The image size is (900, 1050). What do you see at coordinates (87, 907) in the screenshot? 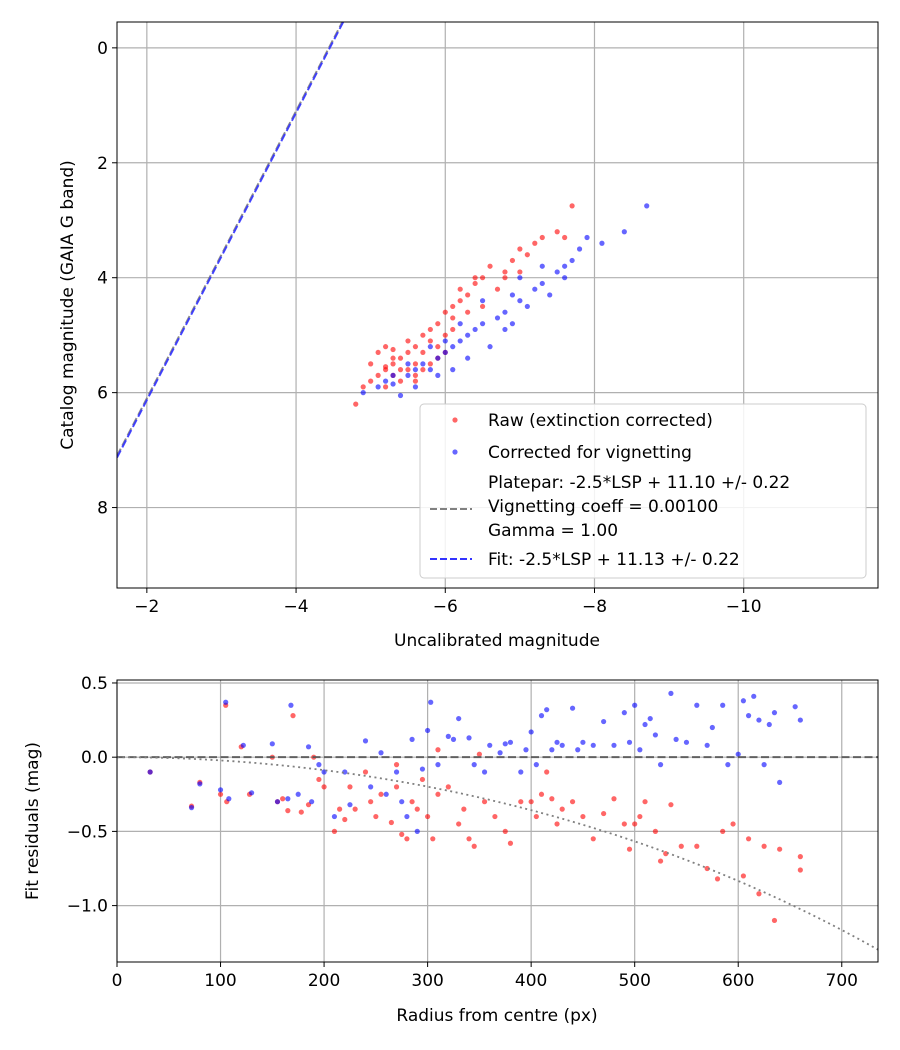
I see `bot-y-tick-label: −1.0` at bounding box center [87, 907].